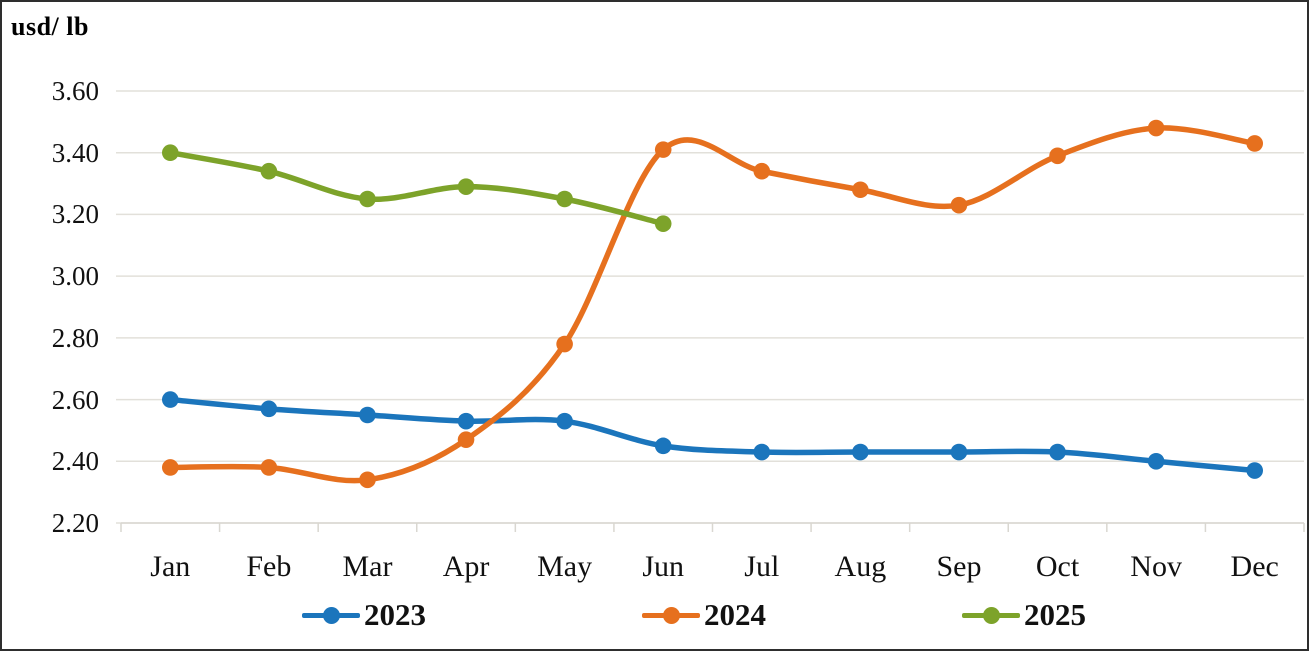 This screenshot has height=651, width=1309. Describe the element at coordinates (663, 566) in the screenshot. I see `x-axis-label-jun: Jun` at that location.